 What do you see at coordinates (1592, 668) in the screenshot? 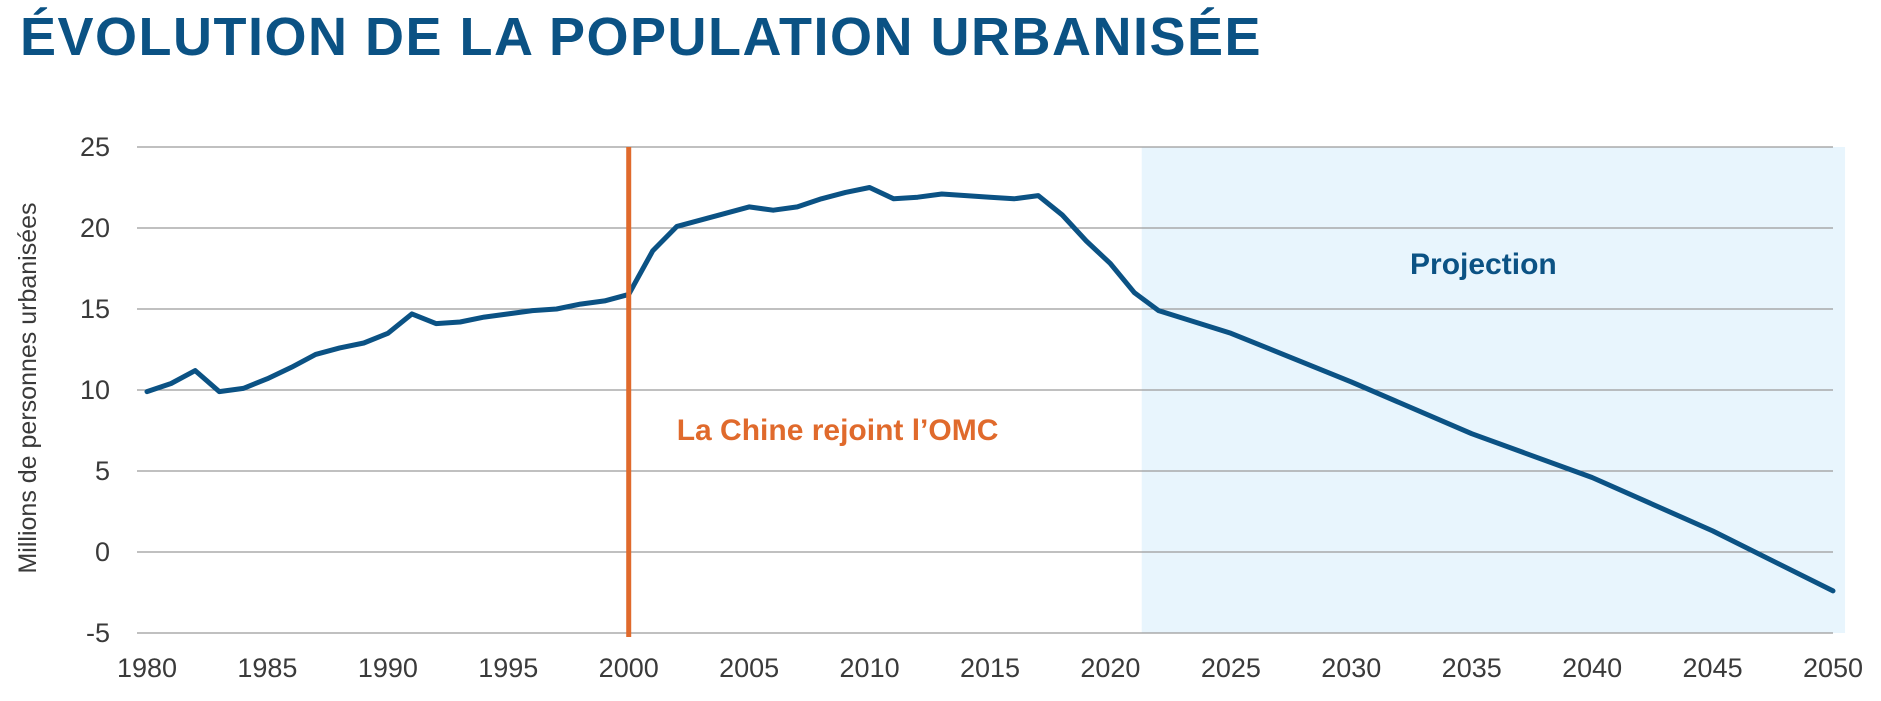
I see `x-tick-label: 2040` at bounding box center [1592, 668].